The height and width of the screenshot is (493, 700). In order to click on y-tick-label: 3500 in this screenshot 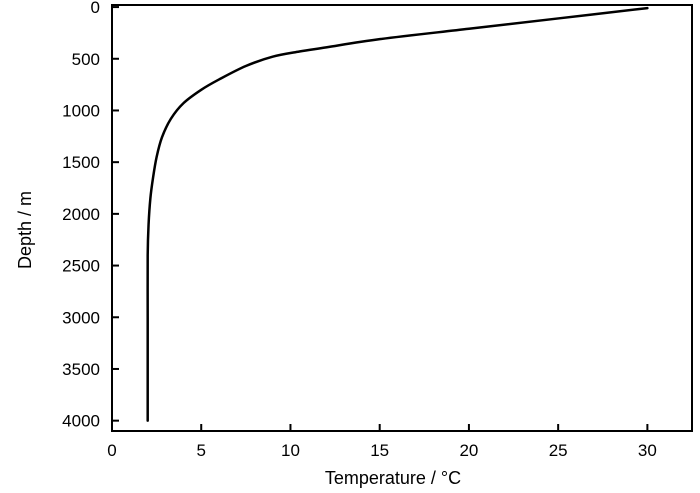, I will do `click(81, 369)`.